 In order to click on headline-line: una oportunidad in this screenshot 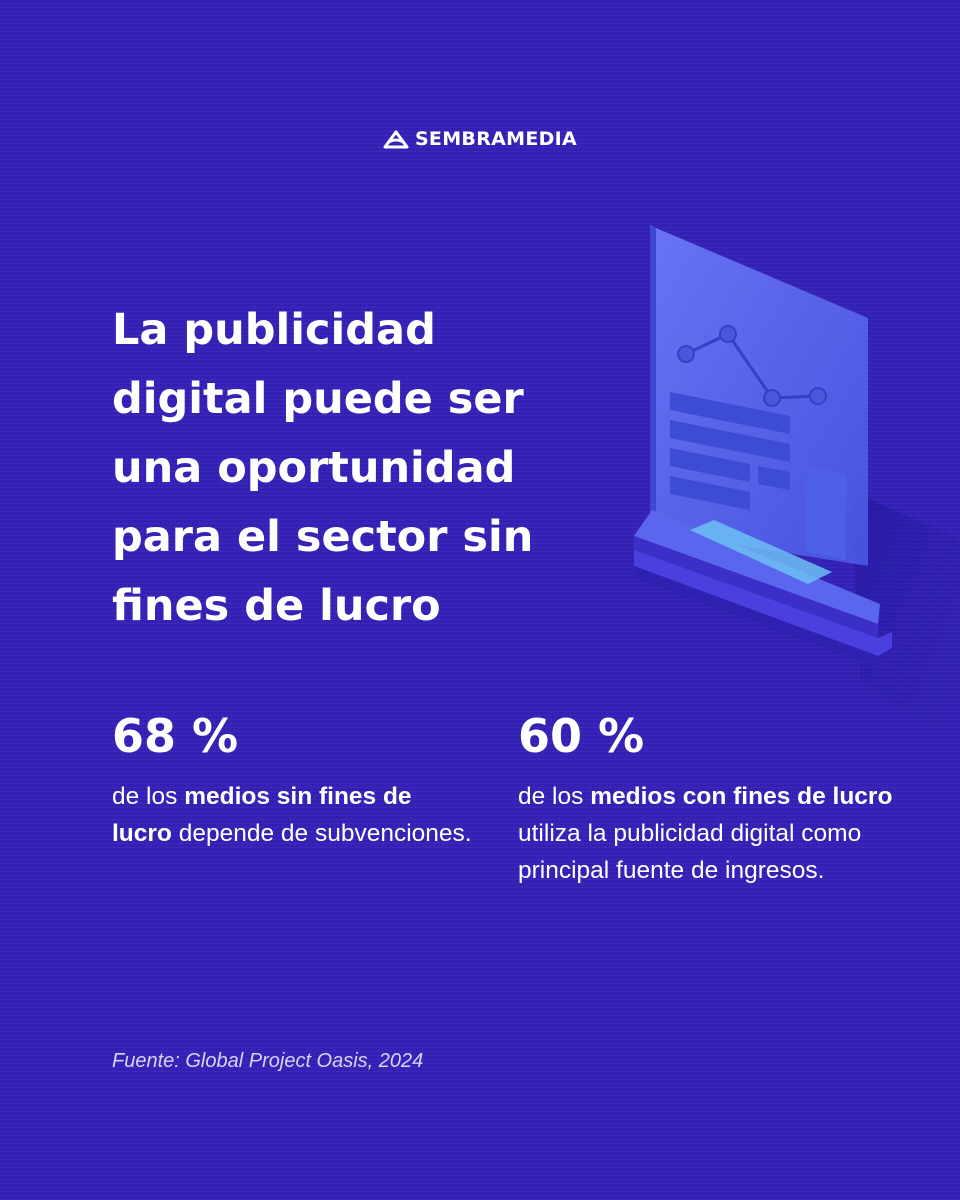, I will do `click(314, 468)`.